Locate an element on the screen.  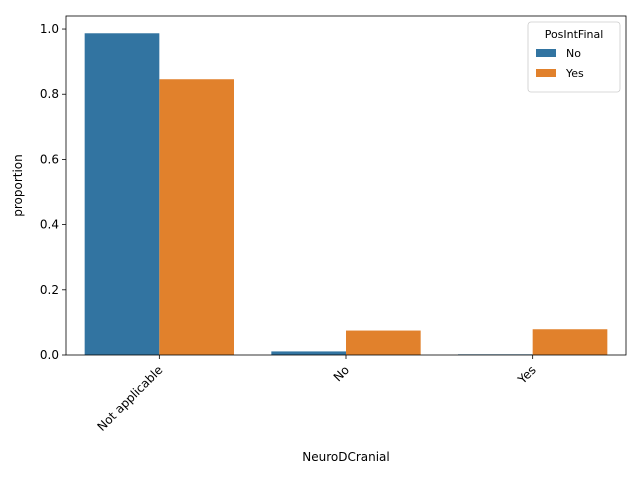
bar-no-no is located at coordinates (308, 353).